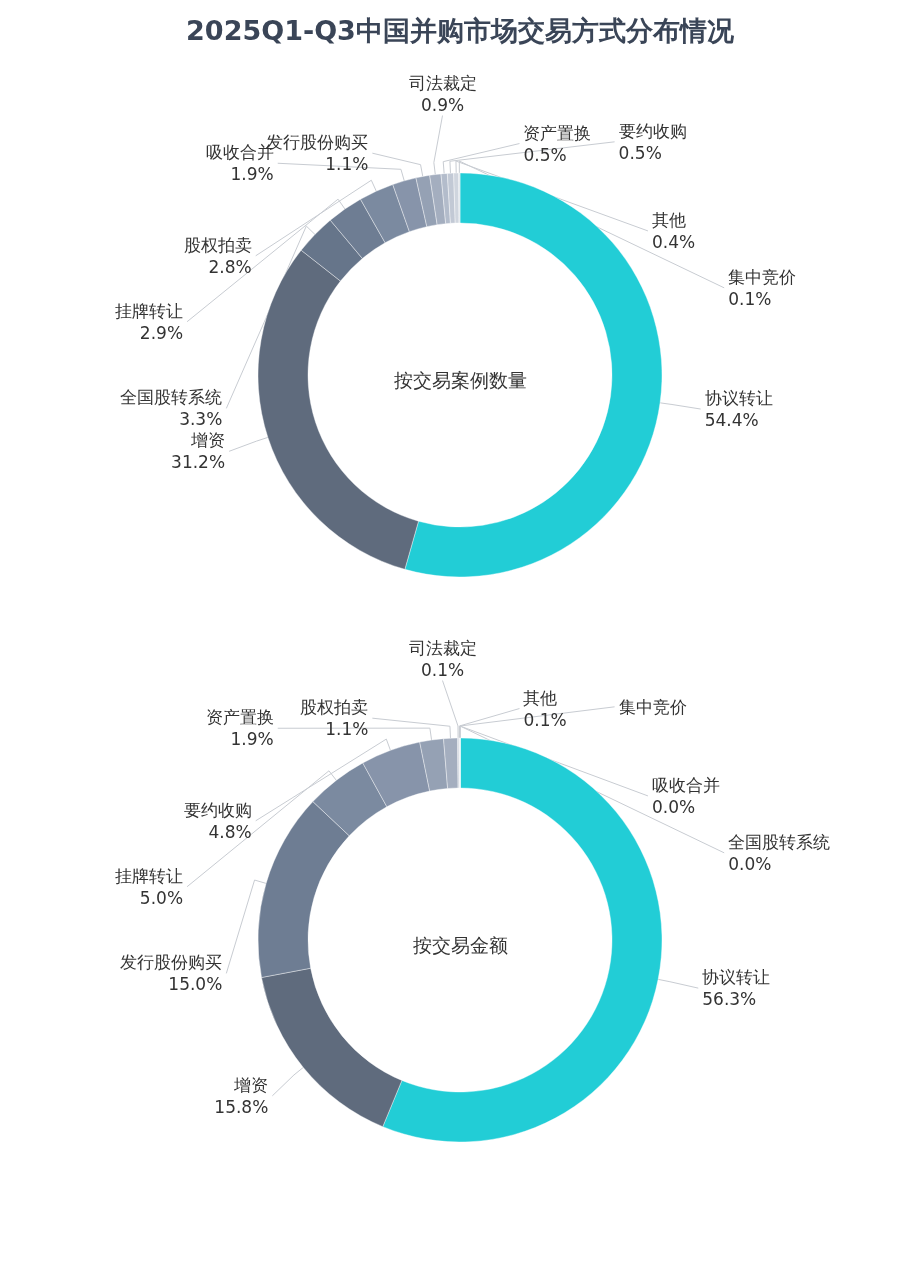 This screenshot has height=1280, width=920. Describe the element at coordinates (201, 419) in the screenshot. I see `data-label: 3.3%` at that location.